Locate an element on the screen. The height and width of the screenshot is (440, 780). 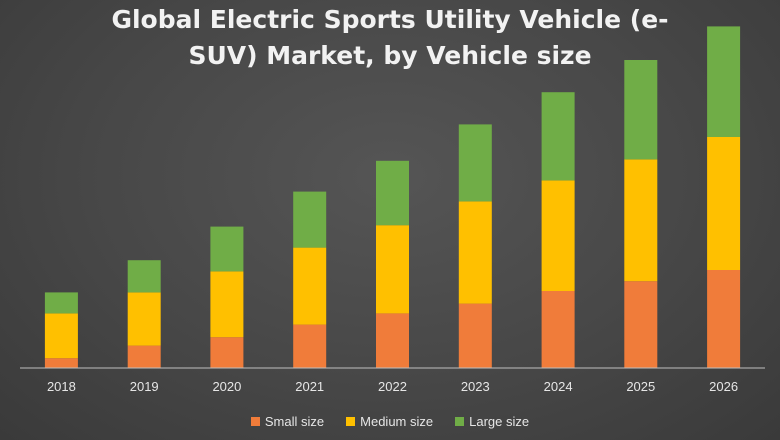
legend-item-small-size: Small size is located at coordinates (287, 421).